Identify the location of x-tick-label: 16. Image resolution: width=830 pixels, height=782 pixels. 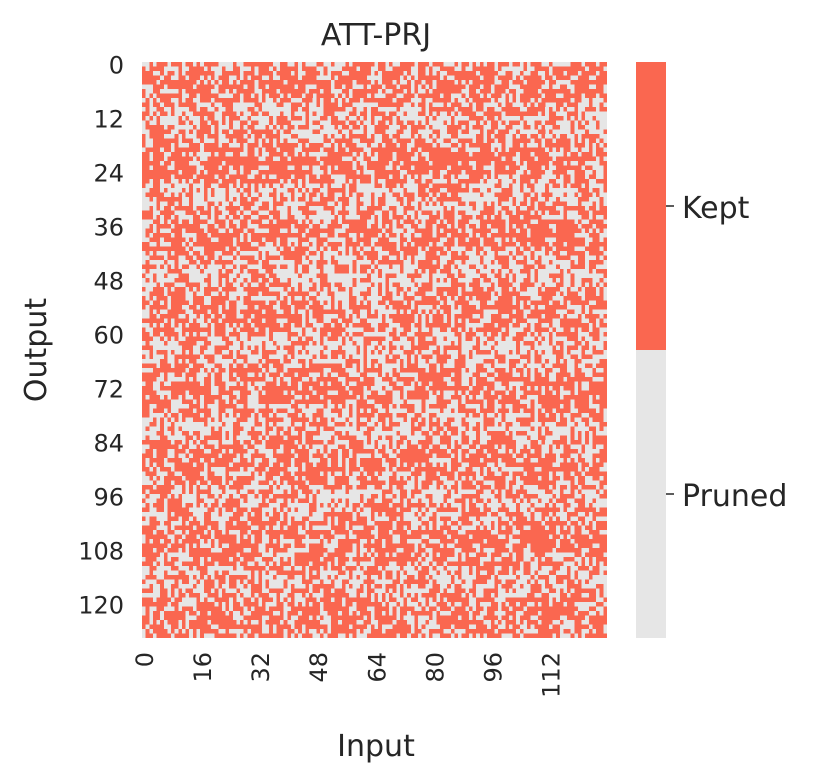
(203, 667).